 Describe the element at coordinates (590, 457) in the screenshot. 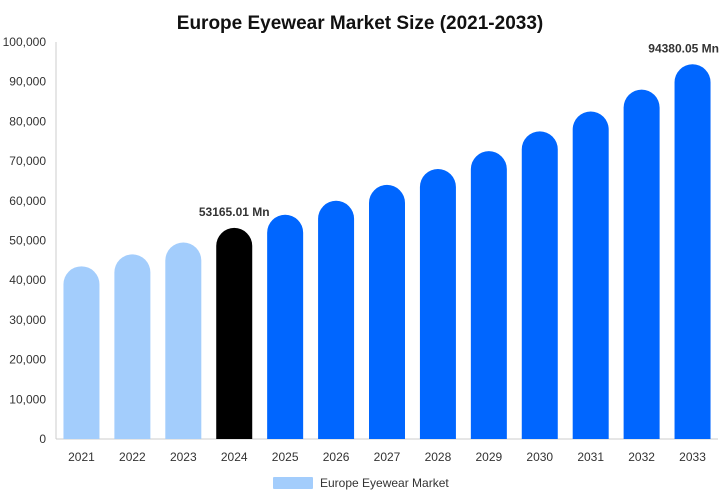

I see `x-tick-label: 2031` at that location.